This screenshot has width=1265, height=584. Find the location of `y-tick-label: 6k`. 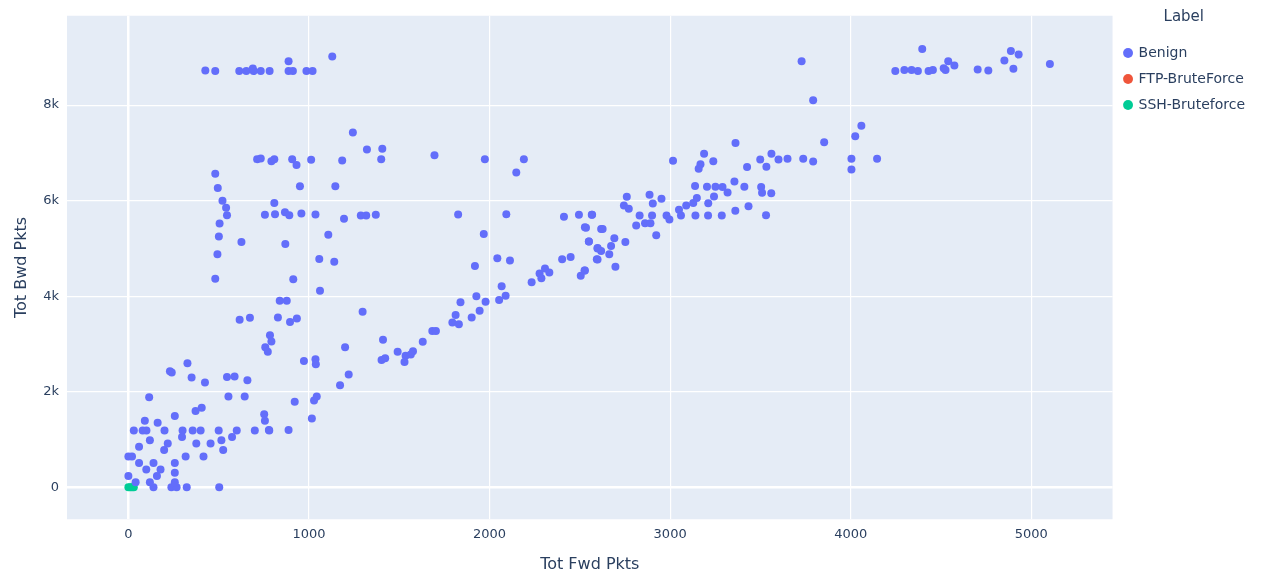

y-tick-label: 6k is located at coordinates (51, 200).